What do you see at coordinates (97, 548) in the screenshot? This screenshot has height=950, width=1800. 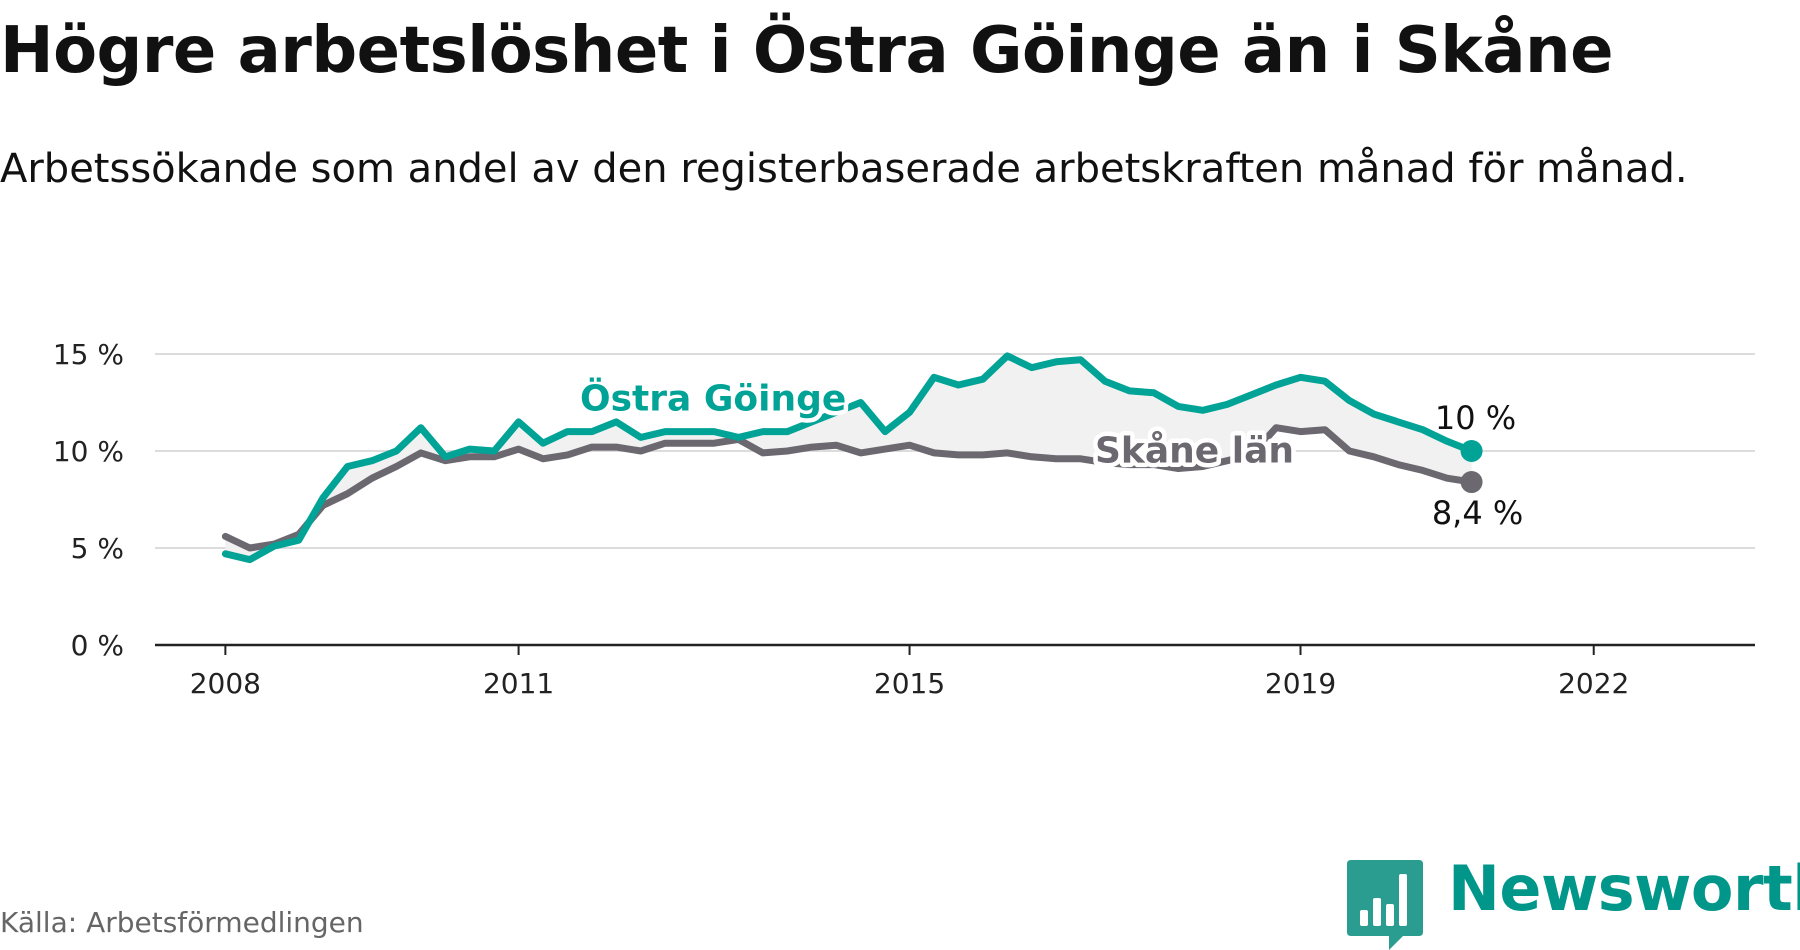 I see `y-tick-label: 5 %` at bounding box center [97, 548].